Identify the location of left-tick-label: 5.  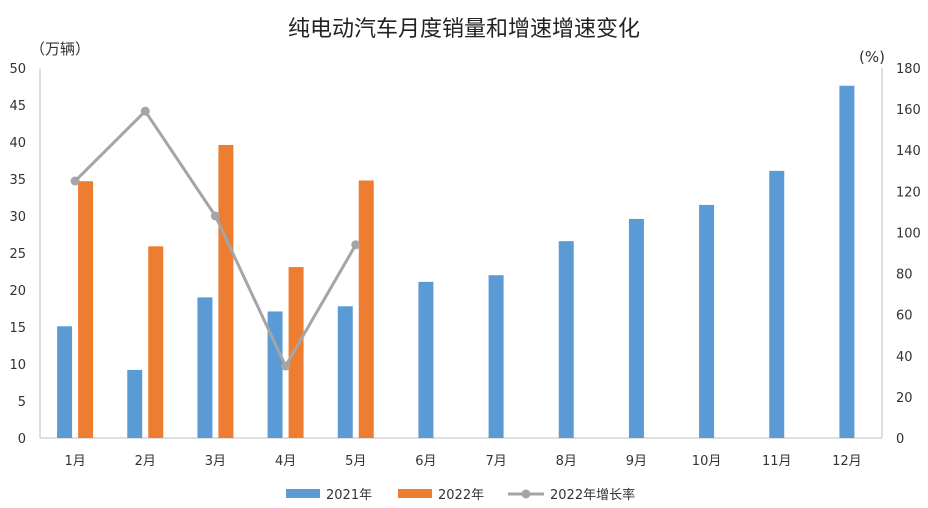
(22, 402).